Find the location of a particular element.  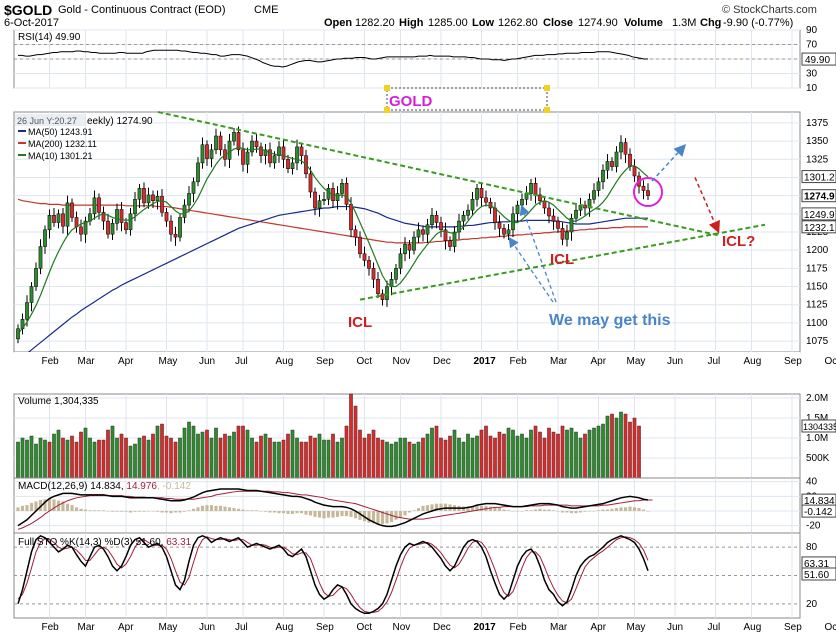

price-x-label: Apr is located at coordinates (126, 361).